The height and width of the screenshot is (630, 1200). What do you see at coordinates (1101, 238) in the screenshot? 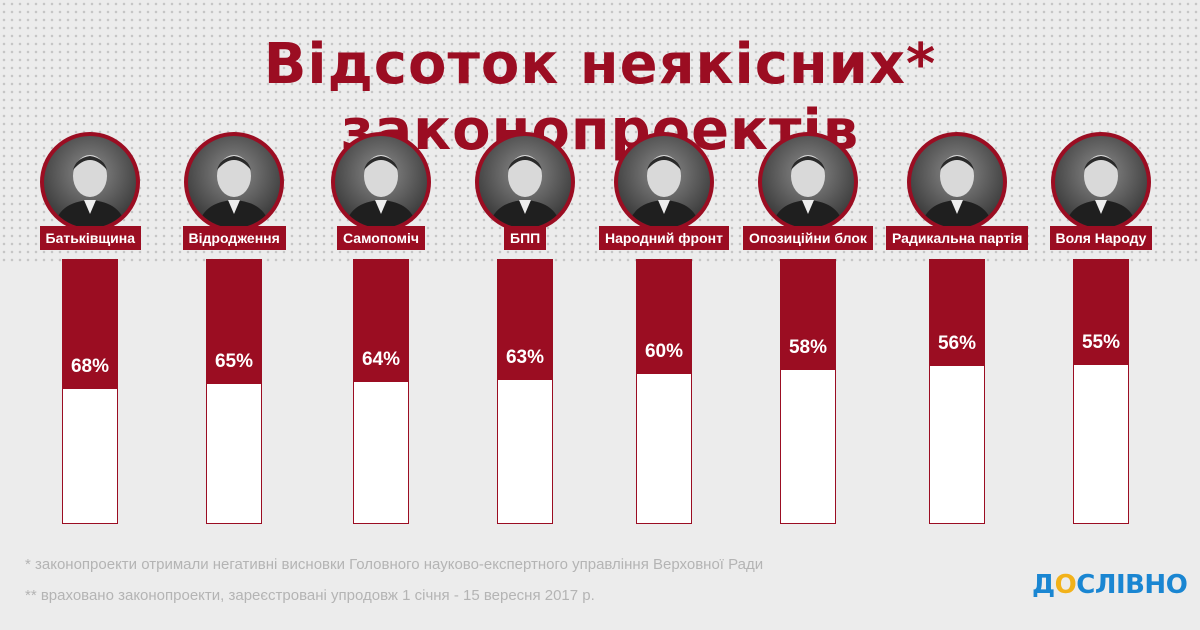
I see `party-label: Воля Народу` at bounding box center [1101, 238].